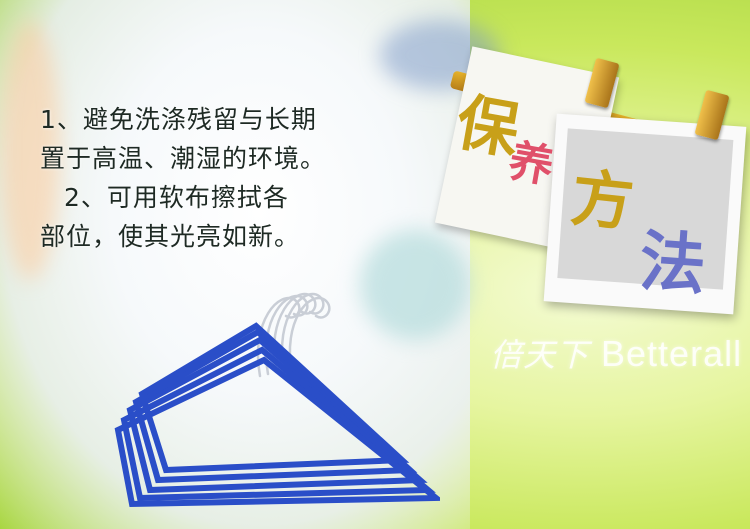 The height and width of the screenshot is (529, 750). I want to click on care-line: 部位，使其光亮如新。, so click(170, 236).